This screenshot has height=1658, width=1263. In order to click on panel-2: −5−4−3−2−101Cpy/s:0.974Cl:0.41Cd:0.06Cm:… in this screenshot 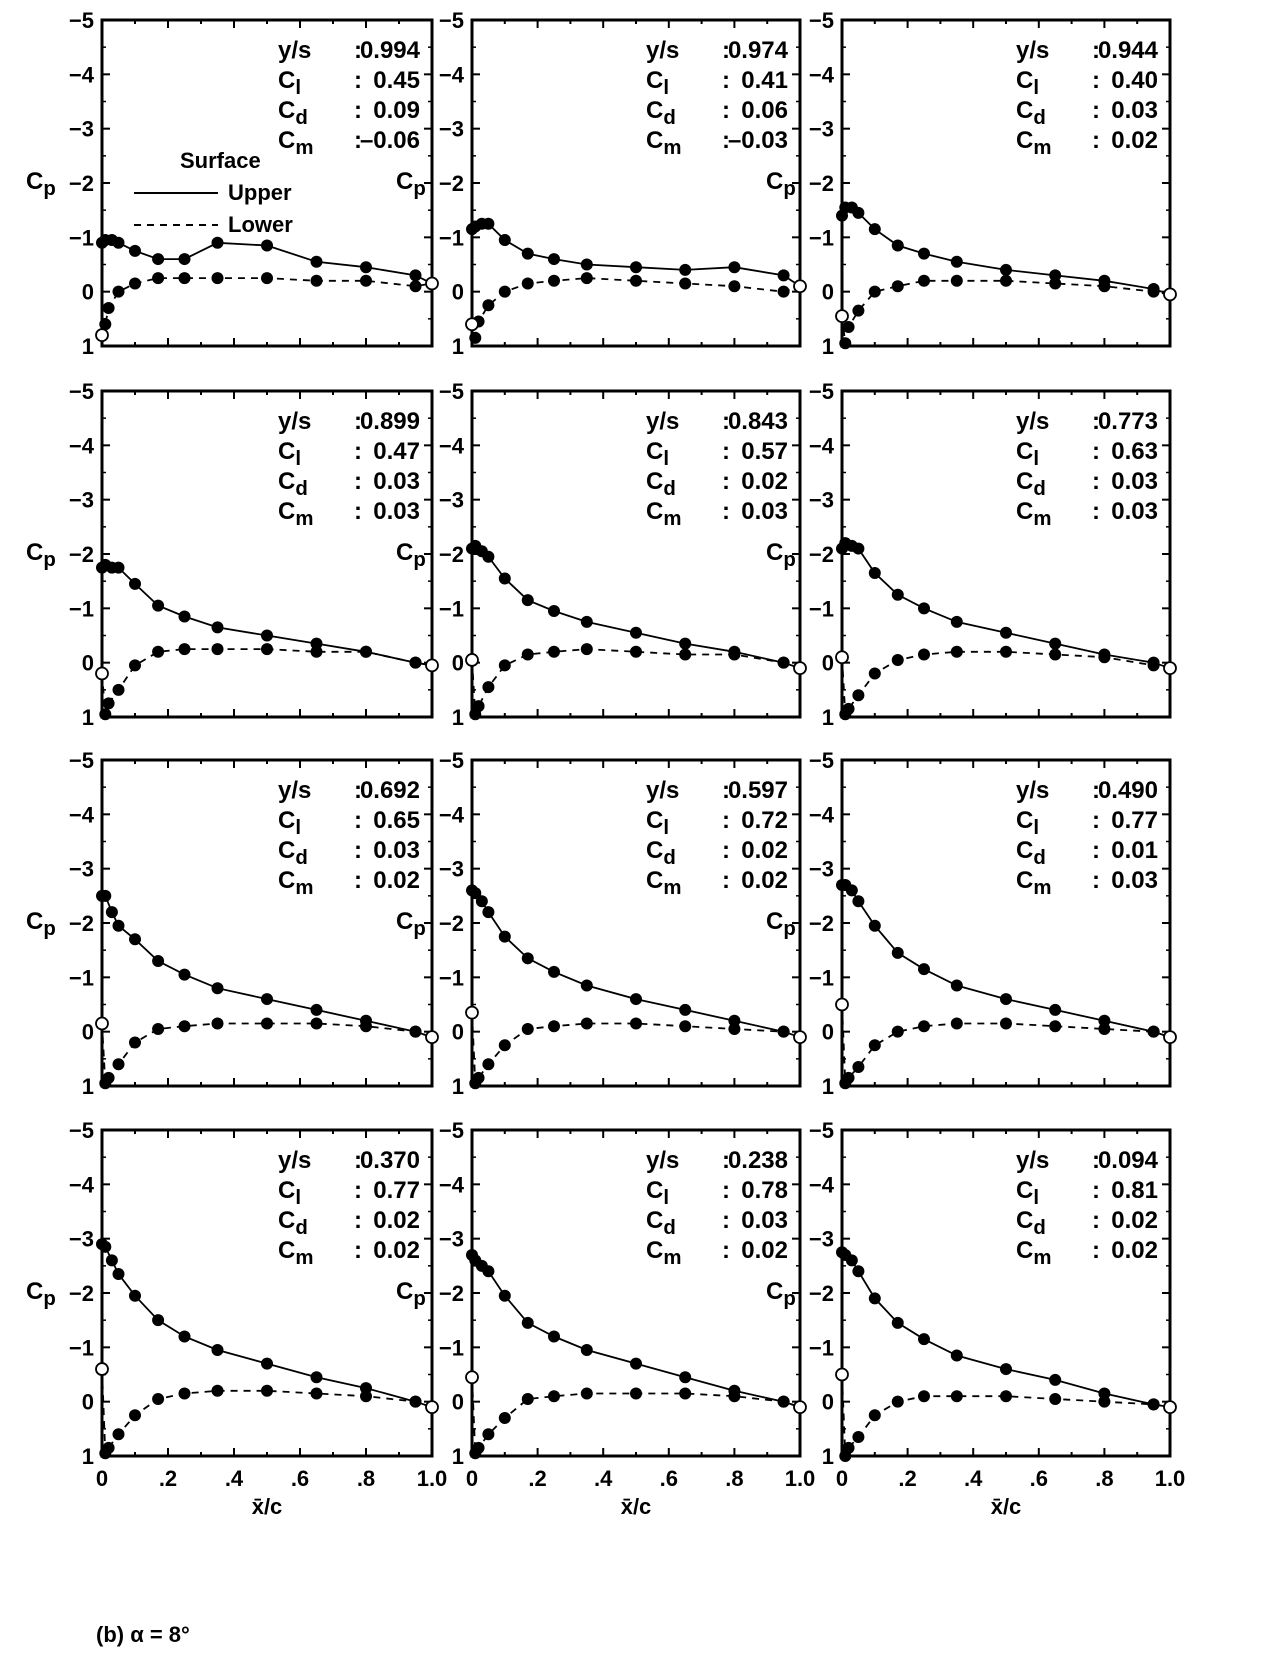, I will do `click(601, 183)`.